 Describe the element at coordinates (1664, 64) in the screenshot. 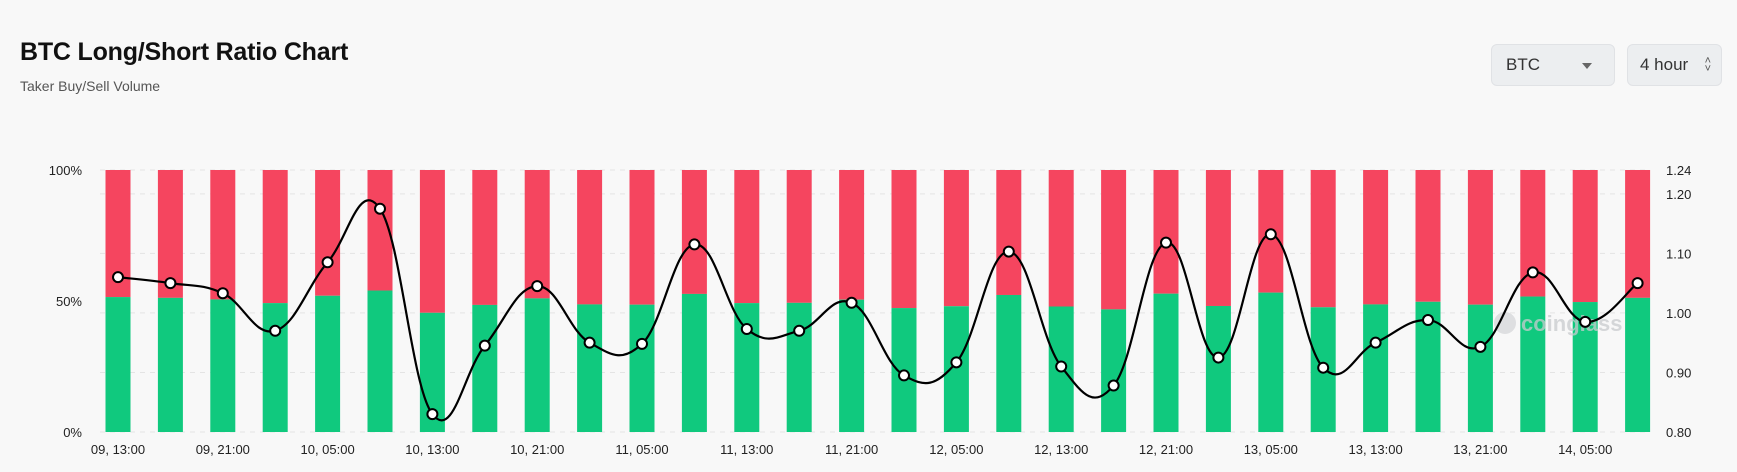

I see `interval-select-value: 4 hour` at that location.